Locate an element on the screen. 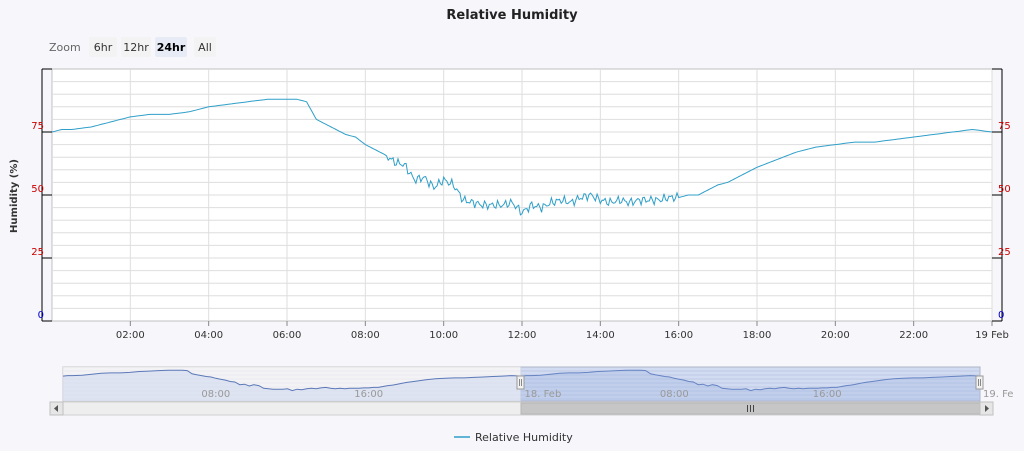  x-tick-label: 12:00 is located at coordinates (522, 335).